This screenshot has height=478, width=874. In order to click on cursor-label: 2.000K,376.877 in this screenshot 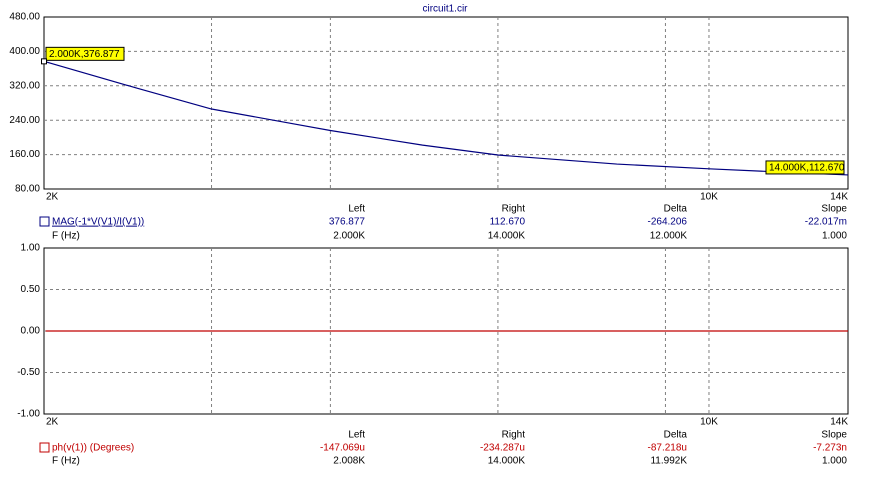, I will do `click(84, 54)`.